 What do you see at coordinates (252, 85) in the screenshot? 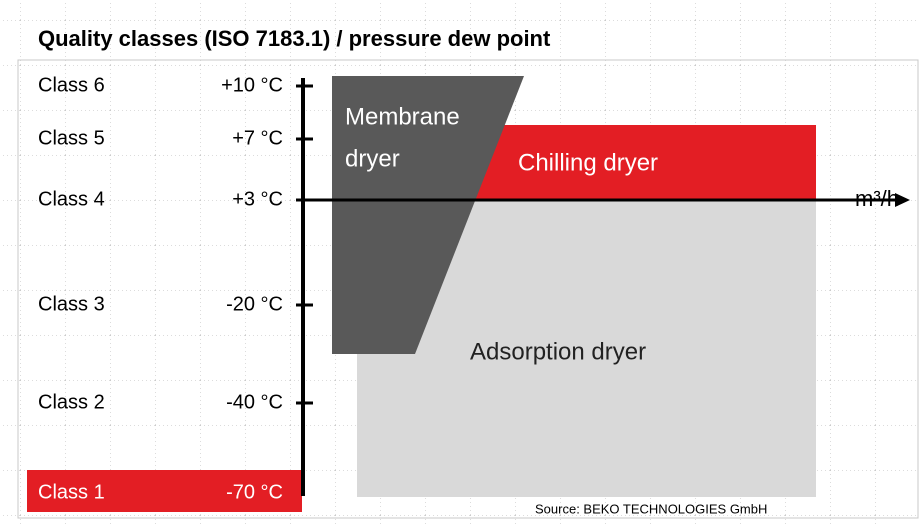
I see `class-temperature: +10 °C` at bounding box center [252, 85].